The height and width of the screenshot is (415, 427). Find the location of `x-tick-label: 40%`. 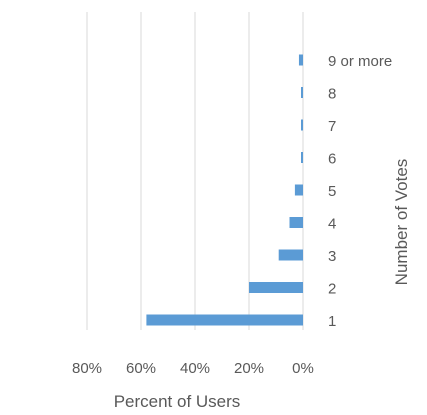

x-tick-label: 40% is located at coordinates (195, 368).